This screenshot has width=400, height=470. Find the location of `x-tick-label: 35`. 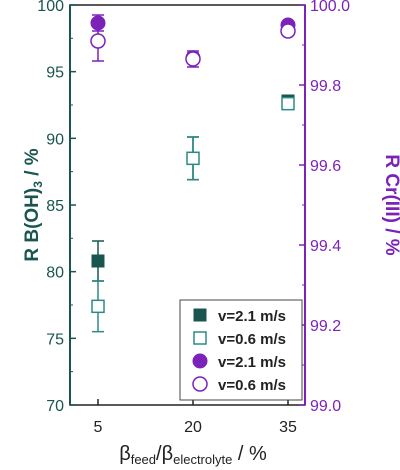

x-tick-label: 35 is located at coordinates (288, 427).